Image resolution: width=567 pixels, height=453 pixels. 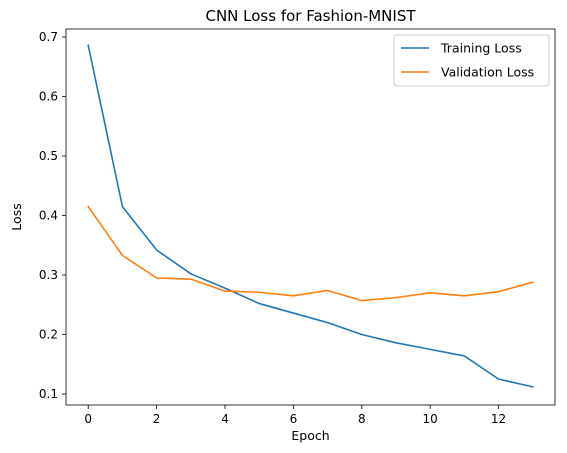 I want to click on legend: Training Loss Validation Loss, so click(x=471, y=60).